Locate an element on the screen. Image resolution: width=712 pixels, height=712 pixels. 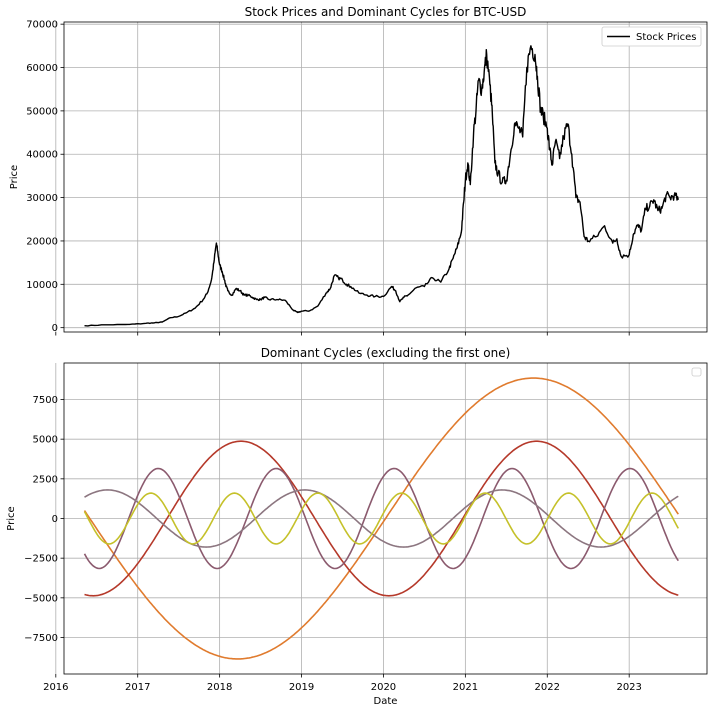
y-tick-label: 30000 is located at coordinates (42, 198).